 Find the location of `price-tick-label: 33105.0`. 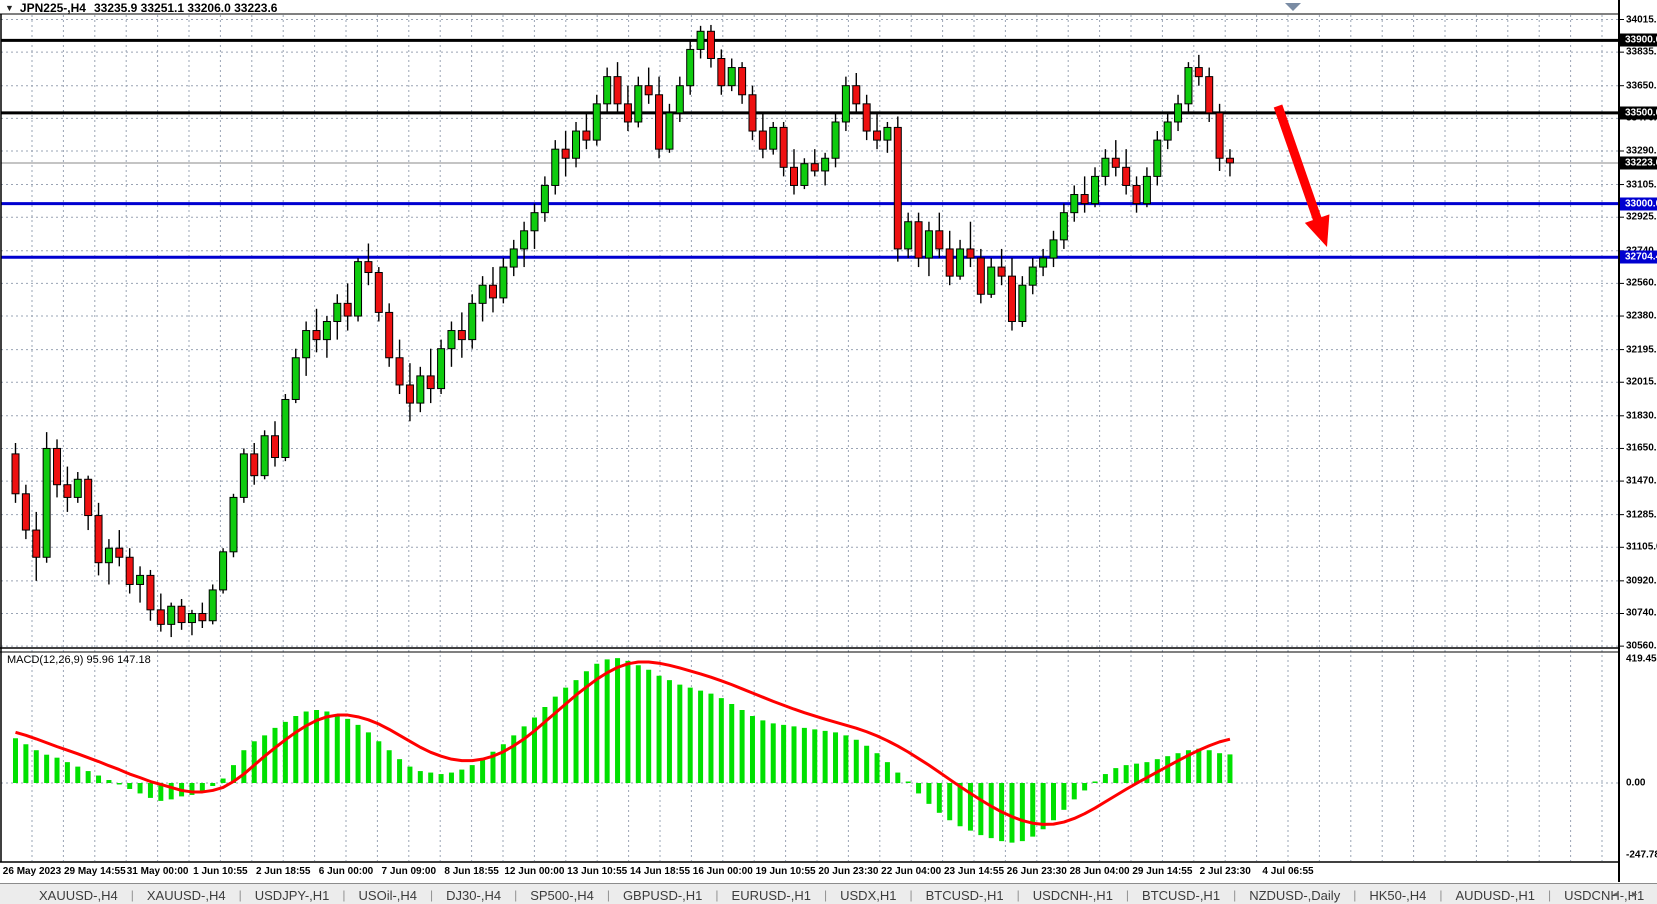

price-tick-label: 33105.0 is located at coordinates (1641, 185).